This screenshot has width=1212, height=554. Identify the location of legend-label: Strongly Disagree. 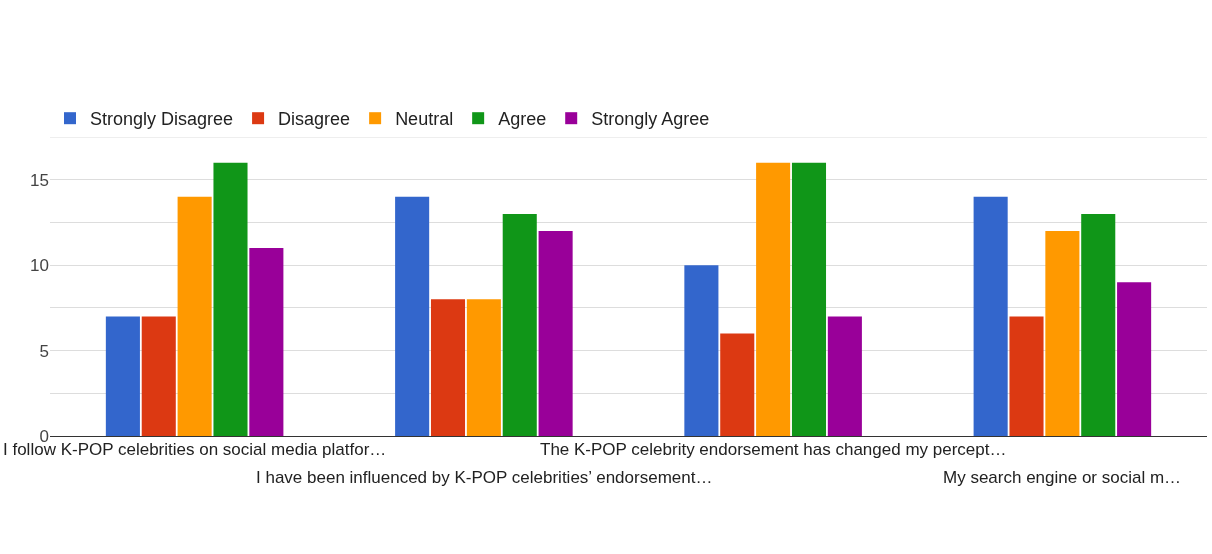
(162, 119).